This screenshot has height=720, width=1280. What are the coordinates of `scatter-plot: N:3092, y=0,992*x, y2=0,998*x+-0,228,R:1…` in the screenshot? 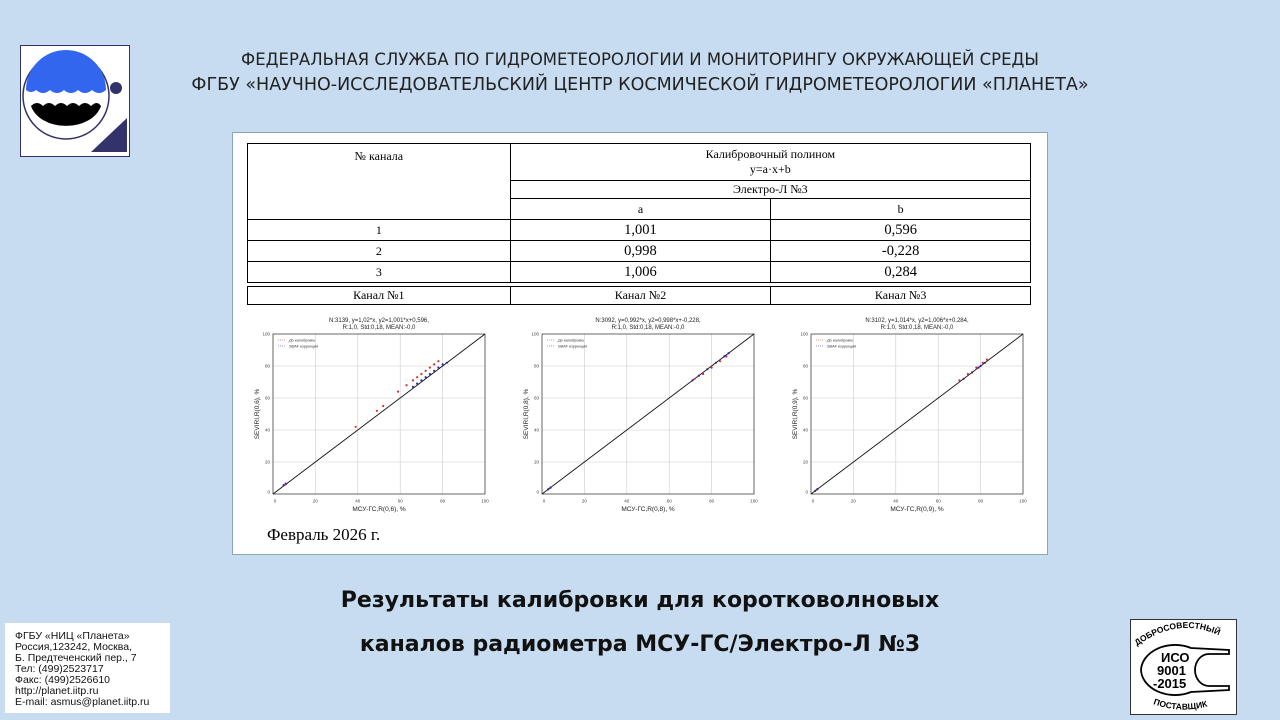 It's located at (640, 415).